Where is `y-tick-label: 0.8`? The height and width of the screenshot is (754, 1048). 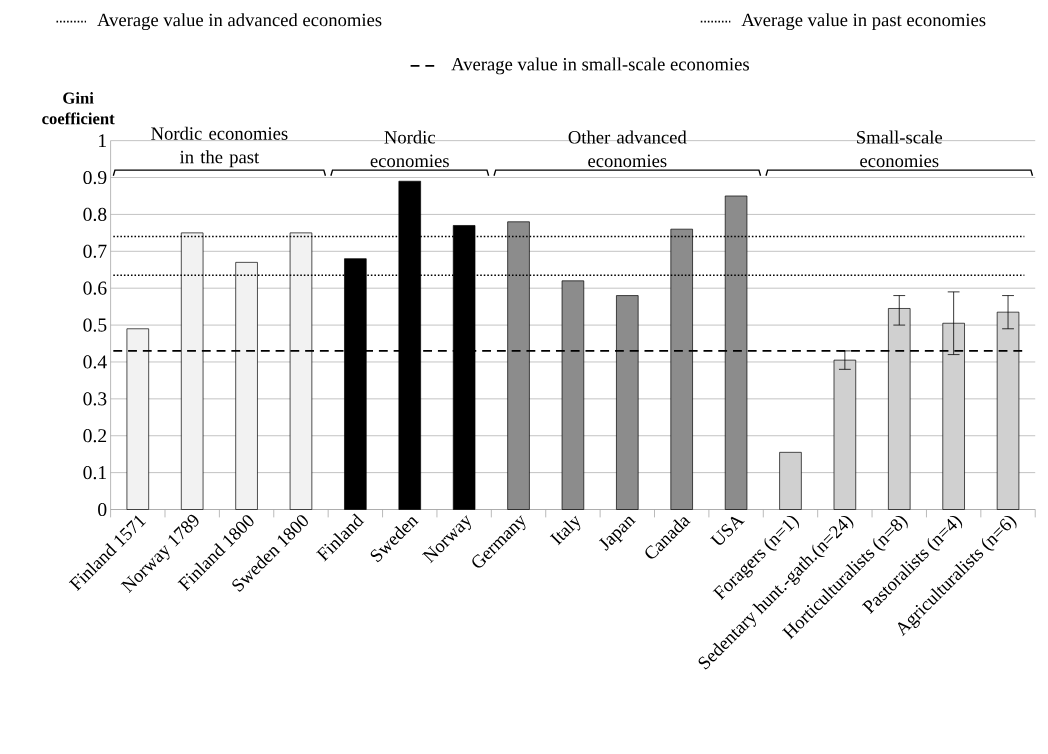
y-tick-label: 0.8 is located at coordinates (95, 214).